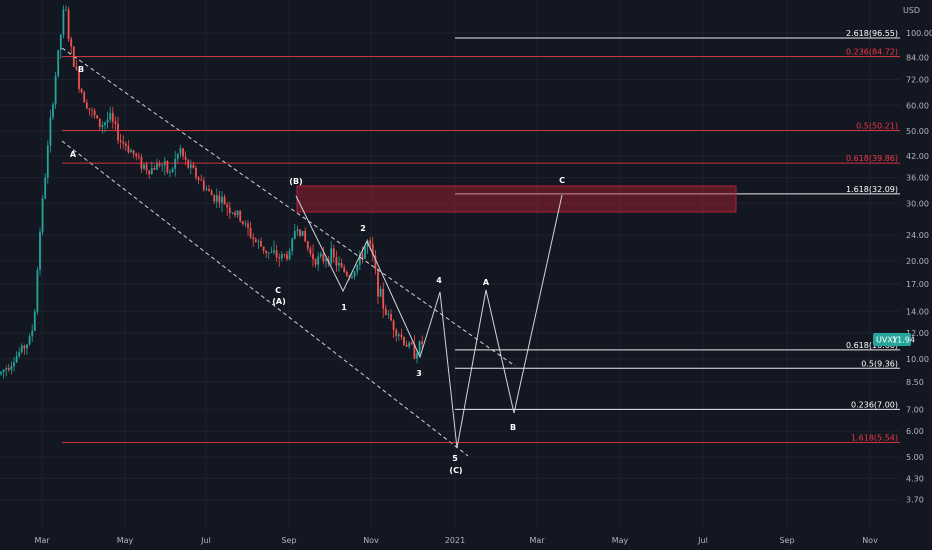 This screenshot has width=932, height=550. Describe the element at coordinates (486, 282) in the screenshot. I see `wave-label: A` at that location.